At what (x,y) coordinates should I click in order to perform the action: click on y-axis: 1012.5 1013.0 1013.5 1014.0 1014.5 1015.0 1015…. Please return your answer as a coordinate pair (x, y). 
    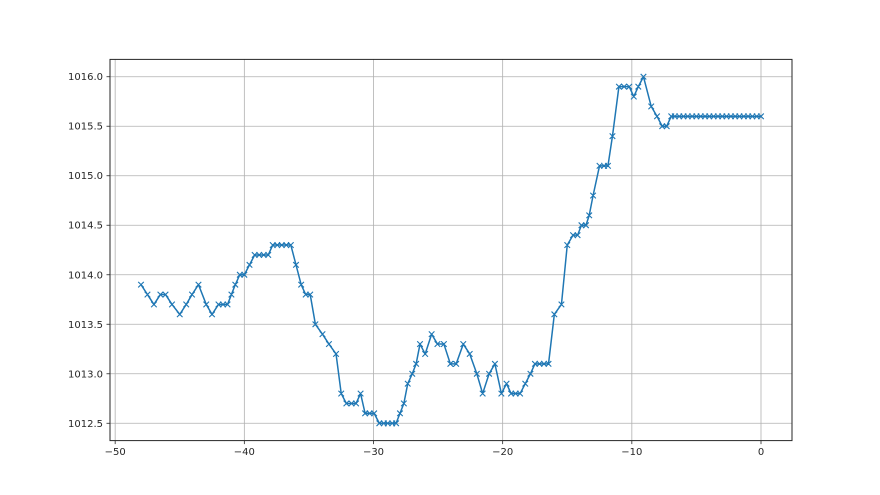
    Looking at the image, I should click on (89, 251).